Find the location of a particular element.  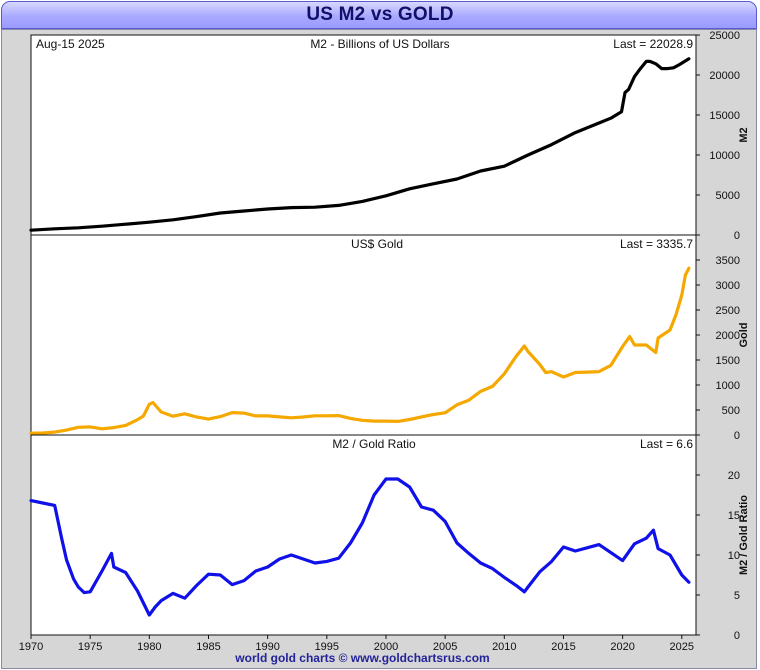

y-axis-title-ratio: M2 / Gold Ratio is located at coordinates (744, 535).